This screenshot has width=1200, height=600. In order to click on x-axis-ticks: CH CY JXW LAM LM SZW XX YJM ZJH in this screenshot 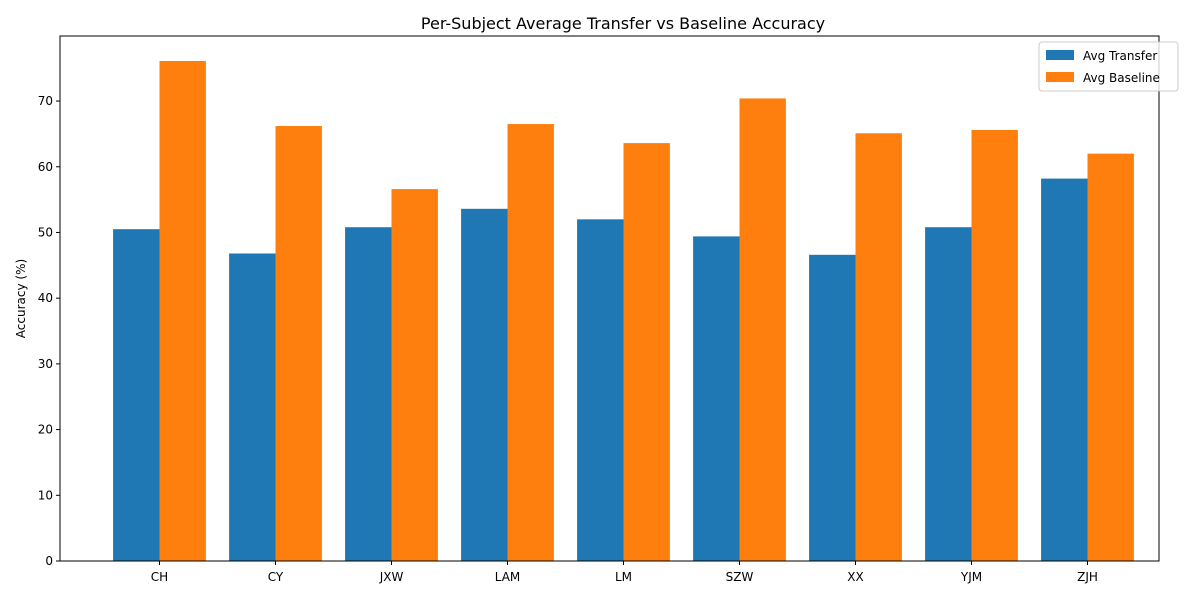, I will do `click(624, 572)`.